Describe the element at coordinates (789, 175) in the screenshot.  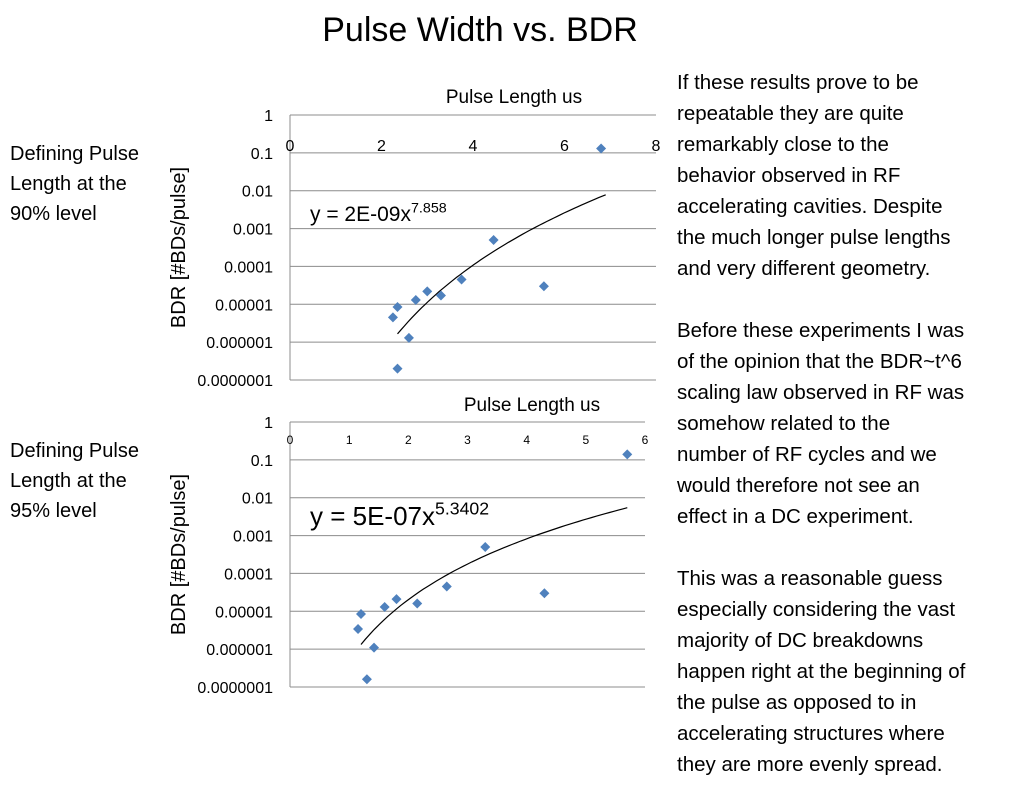
I see `notes-line: behavior observed in RF` at that location.